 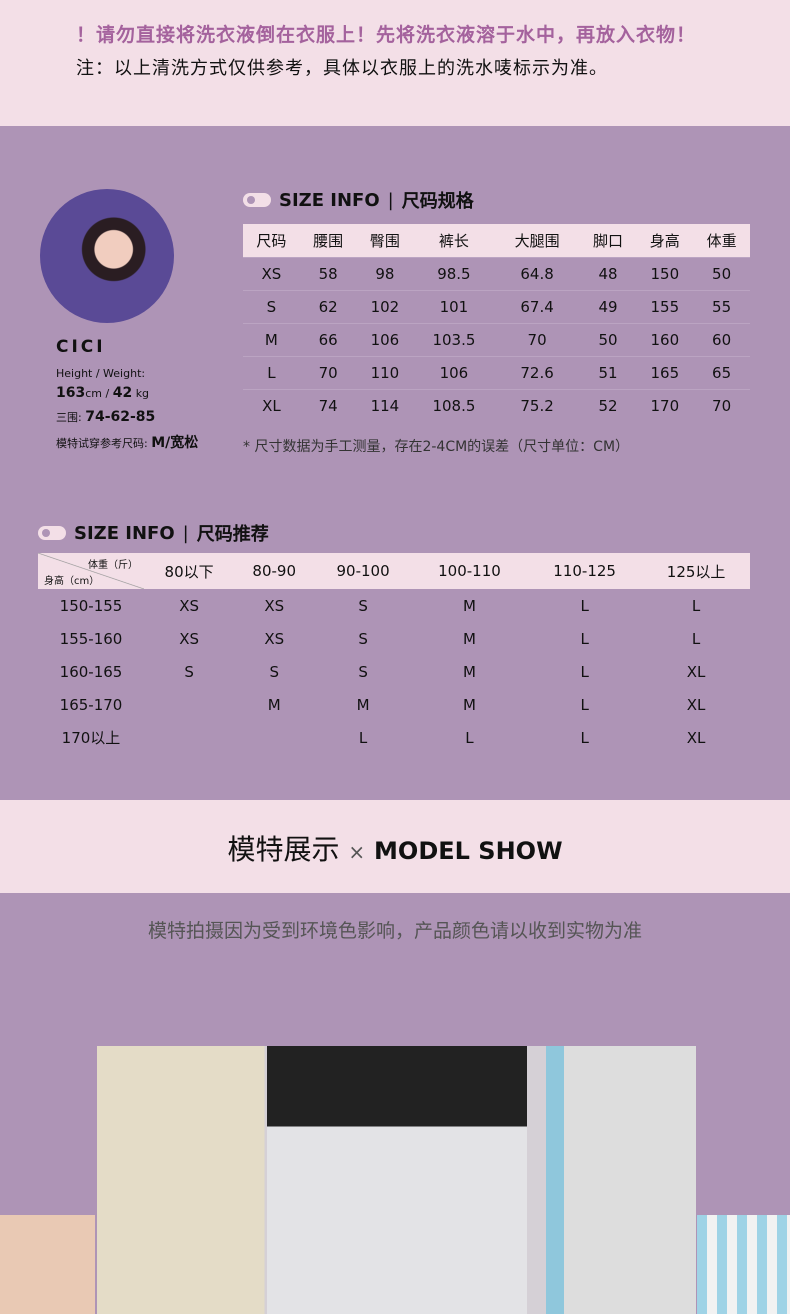 I want to click on hw-label: Height / Weight:, so click(x=101, y=373).